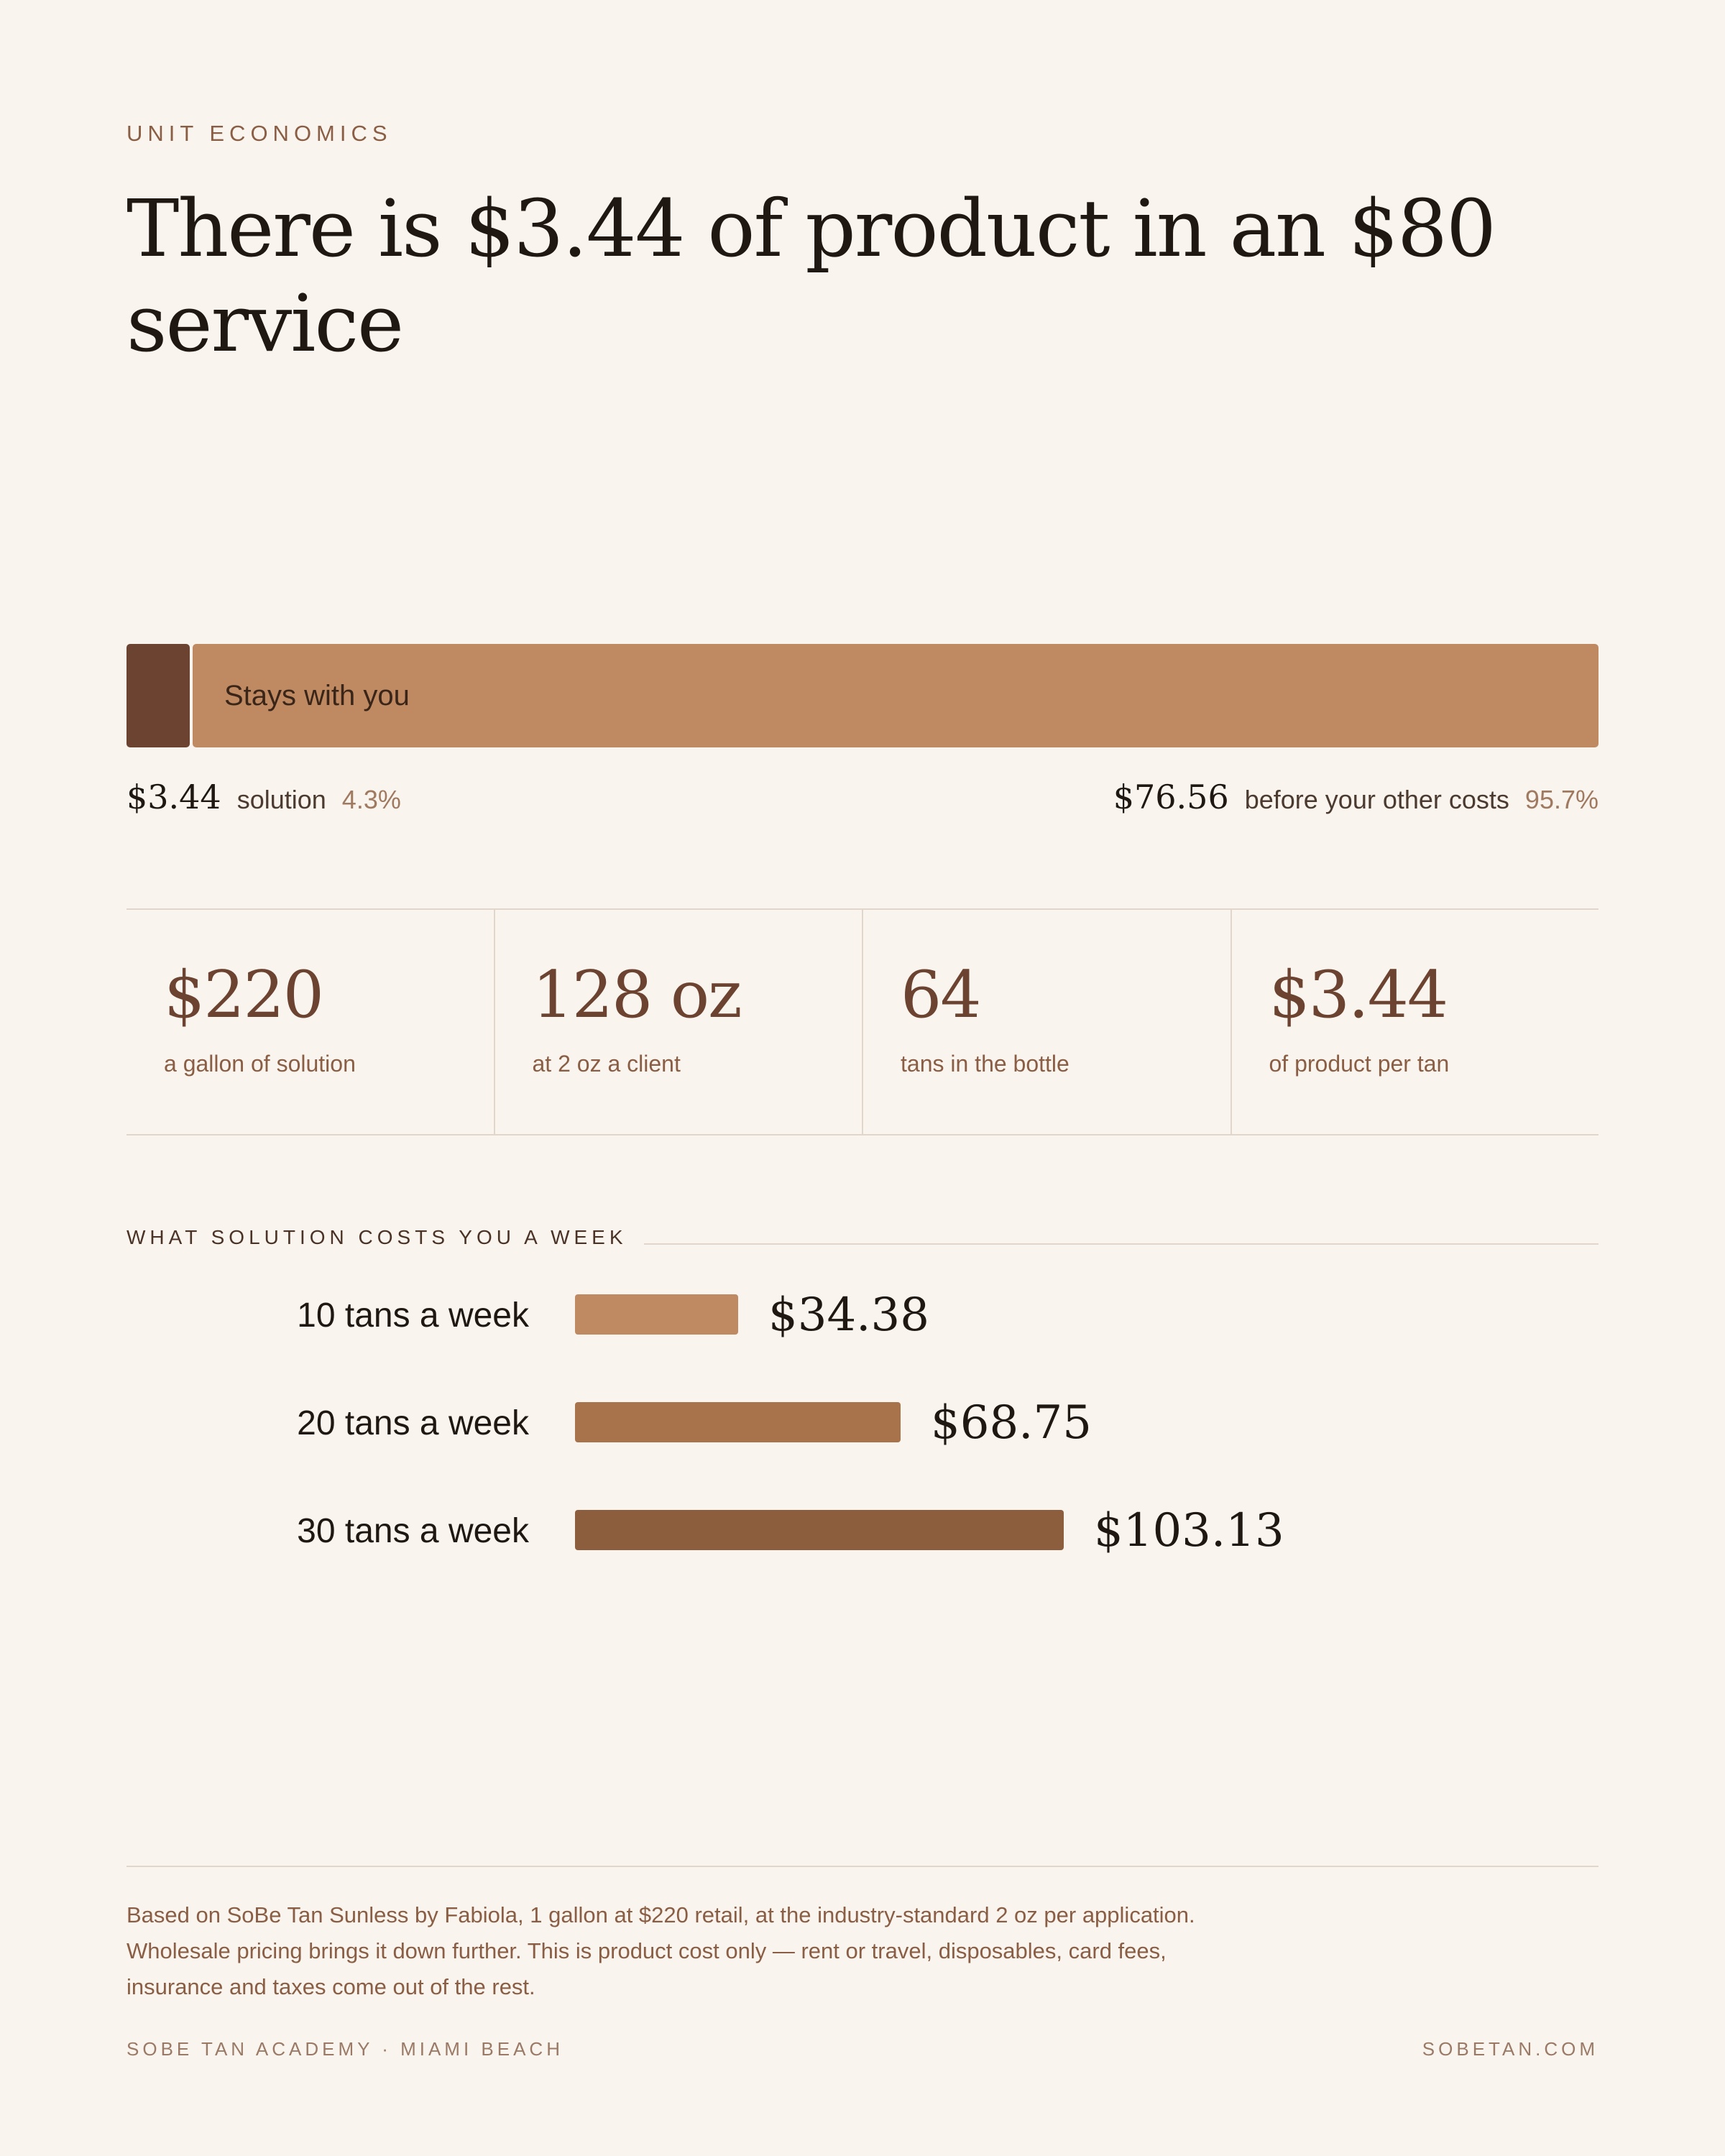 The width and height of the screenshot is (1725, 2156). Describe the element at coordinates (244, 995) in the screenshot. I see `stat-value: $220` at that location.